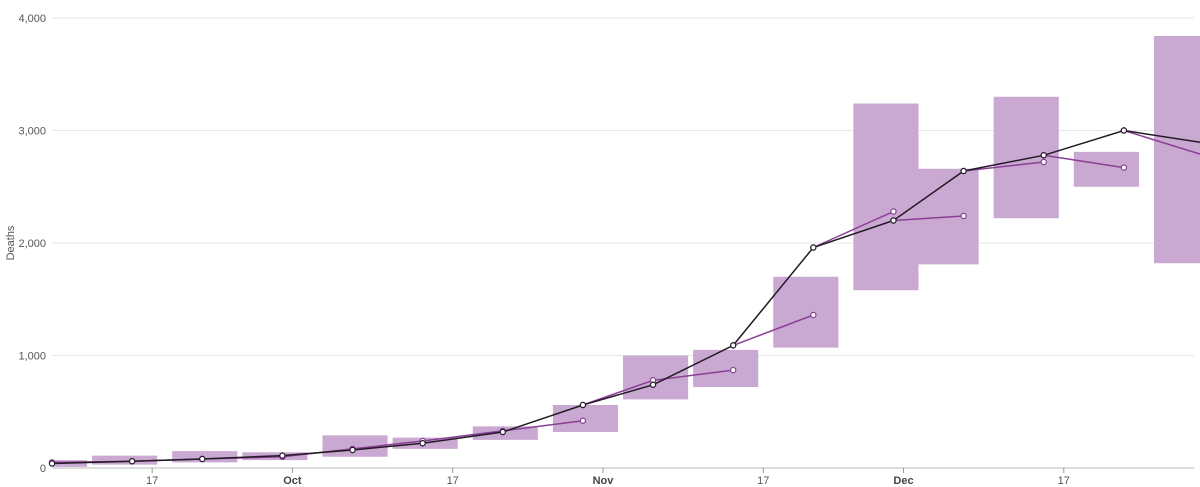 The height and width of the screenshot is (487, 1200). I want to click on y-tick-label: 1,000, so click(32, 357).